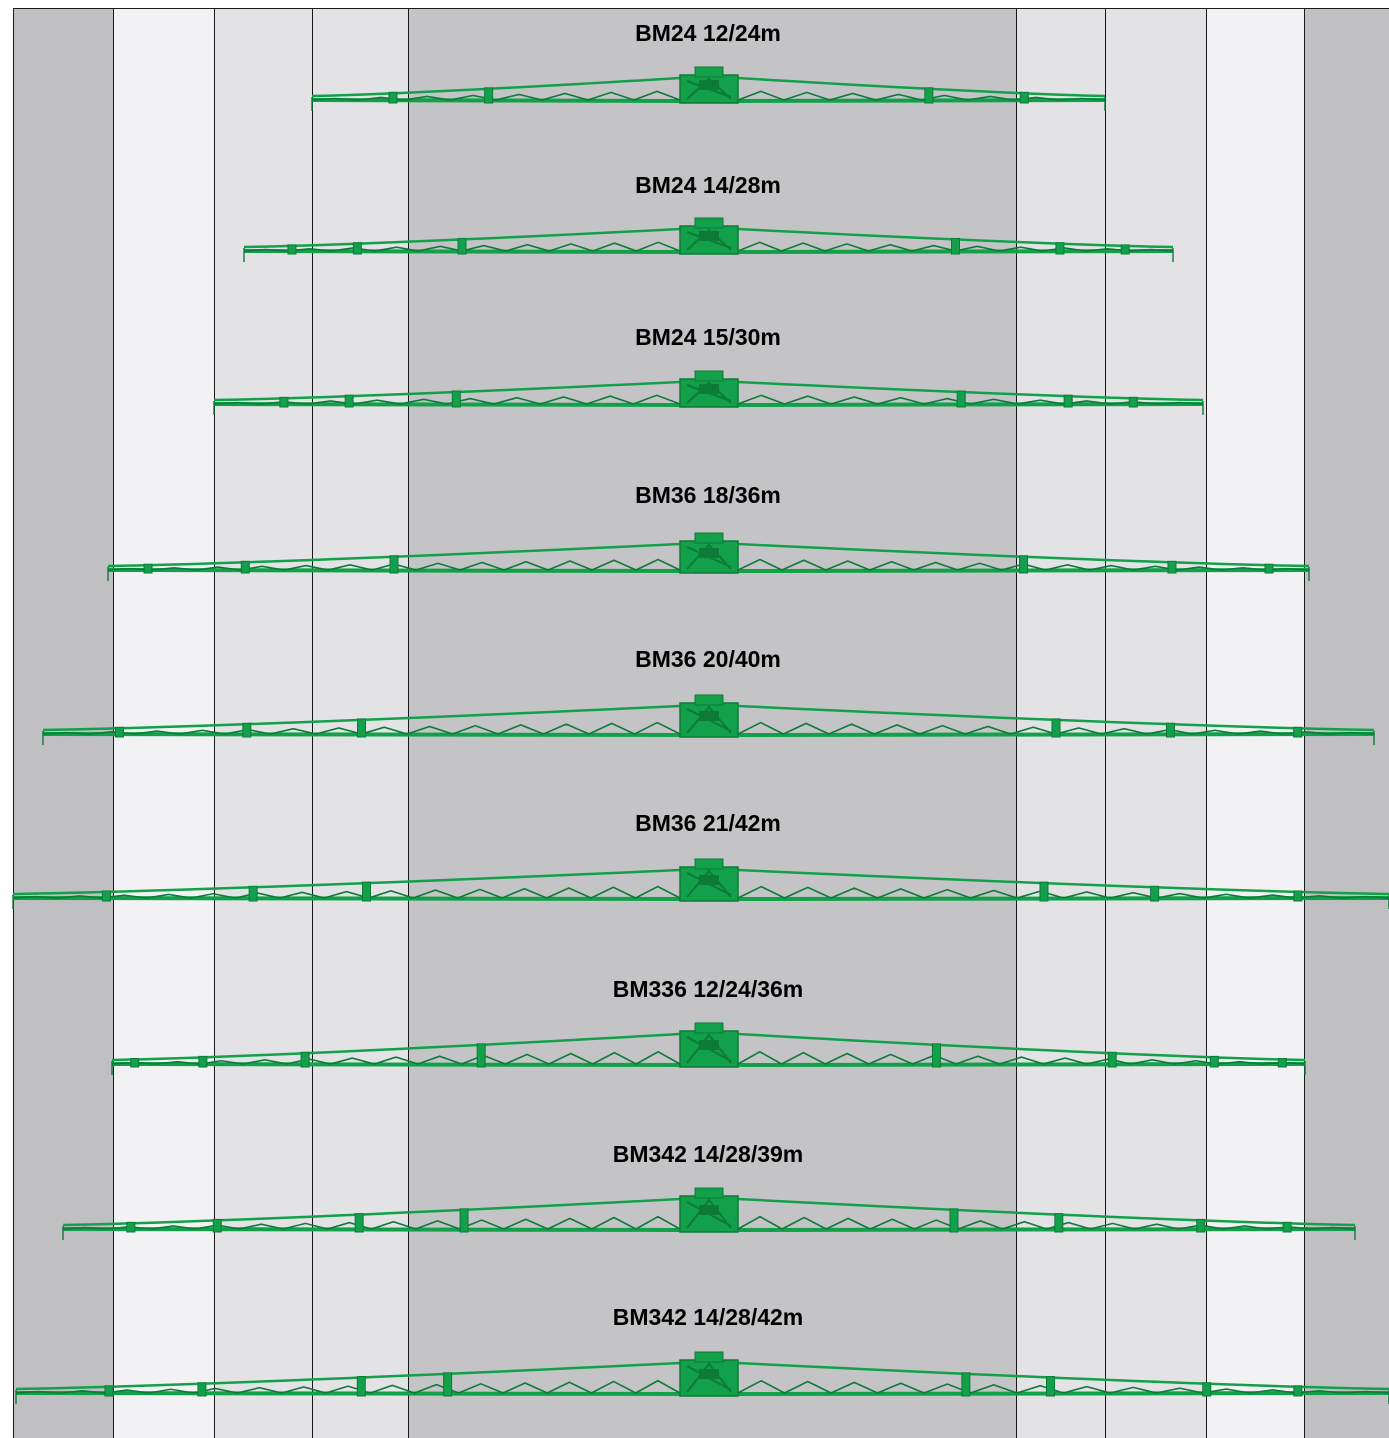 This screenshot has height=1438, width=1389. I want to click on boom-label-bm342-14-28-39: BM342 14/28/39m, so click(708, 1154).